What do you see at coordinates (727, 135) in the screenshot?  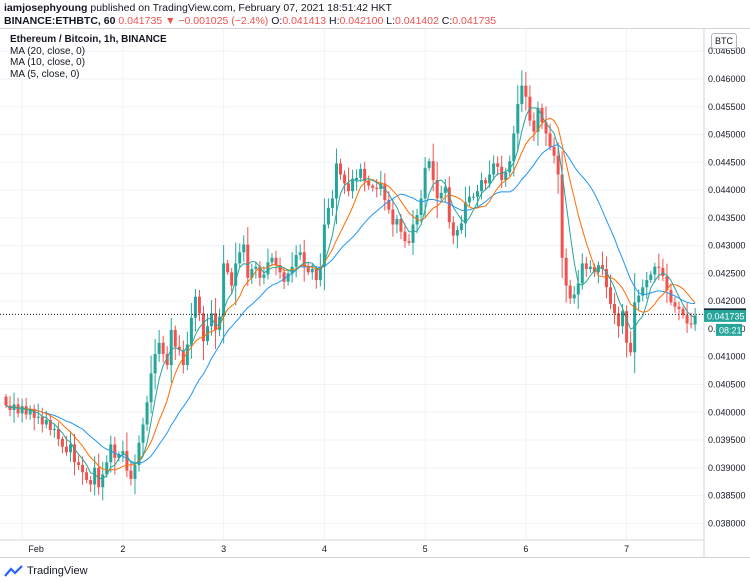 I see `y-tick-label: 0.045000` at bounding box center [727, 135].